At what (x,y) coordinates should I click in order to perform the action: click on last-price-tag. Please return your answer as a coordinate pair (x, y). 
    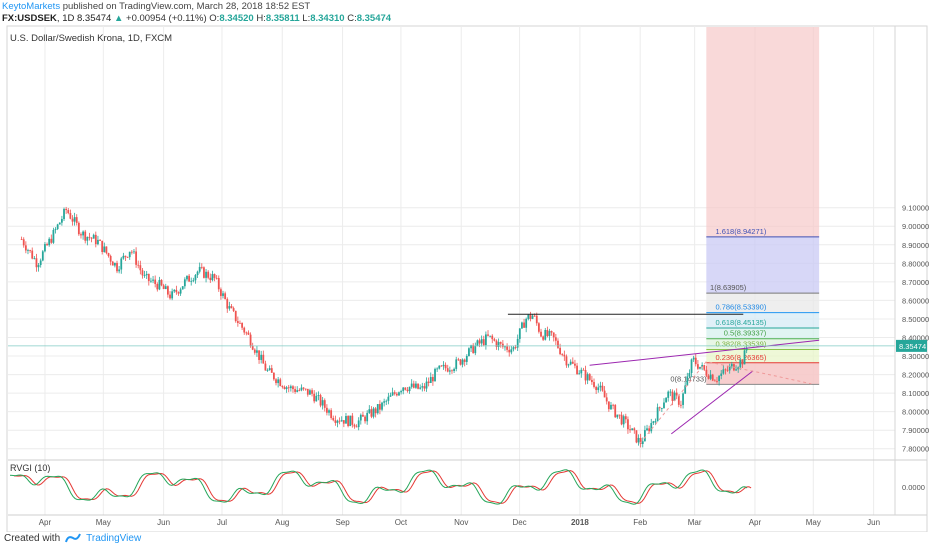
    Looking at the image, I should click on (911, 345).